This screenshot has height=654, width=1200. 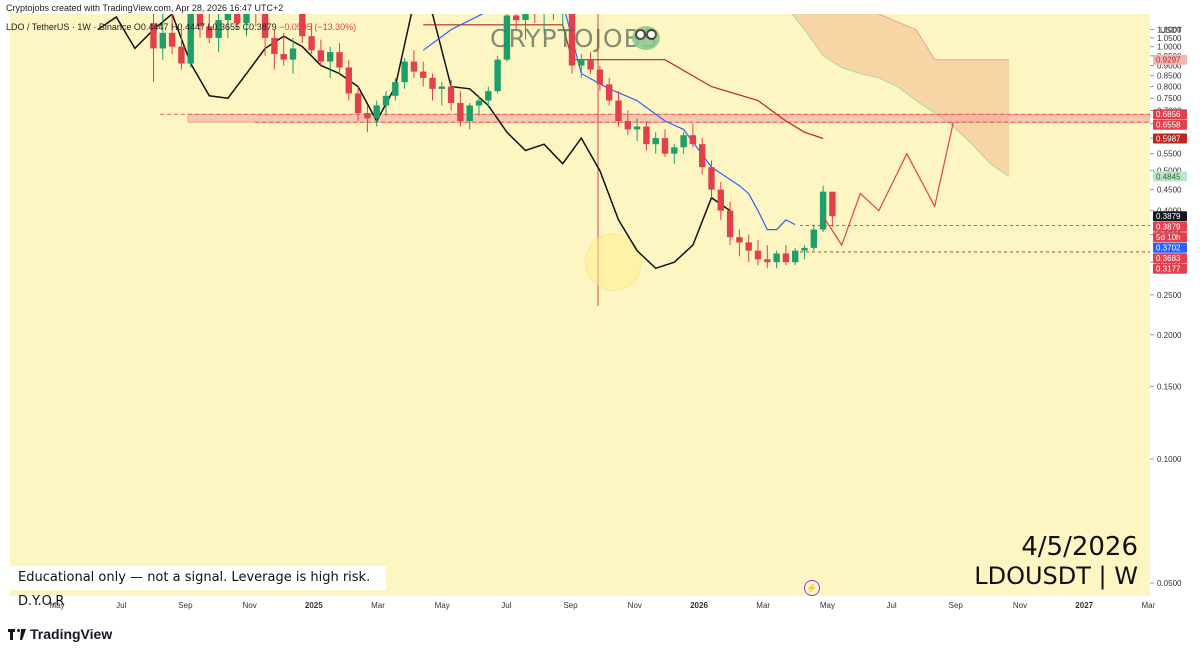 What do you see at coordinates (1169, 87) in the screenshot?
I see `y-tick-label: 0.8000` at bounding box center [1169, 87].